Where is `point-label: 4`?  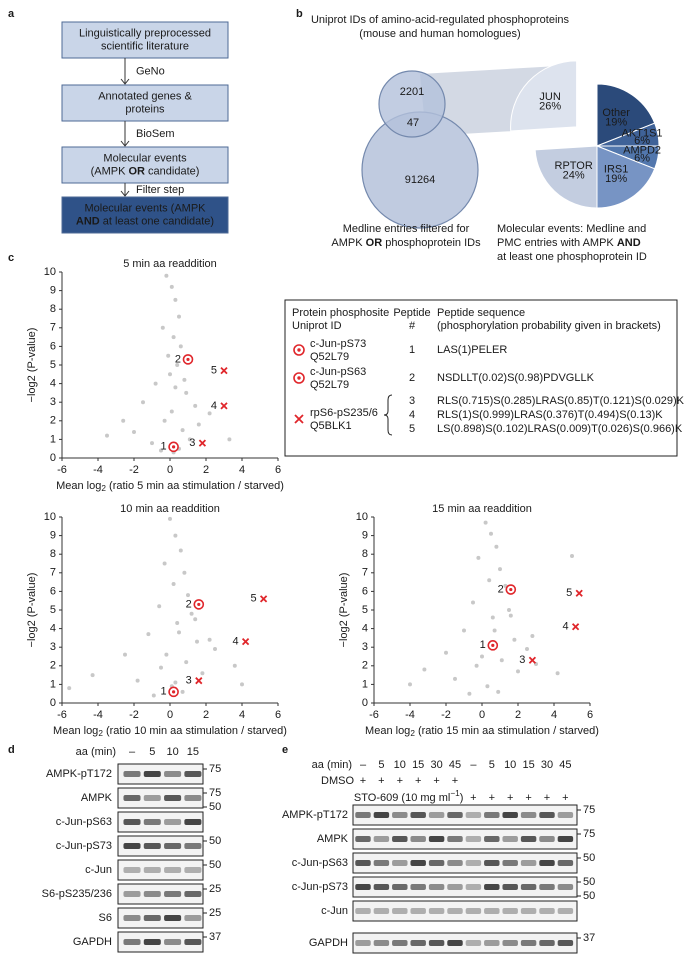 point-label: 4 is located at coordinates (565, 627).